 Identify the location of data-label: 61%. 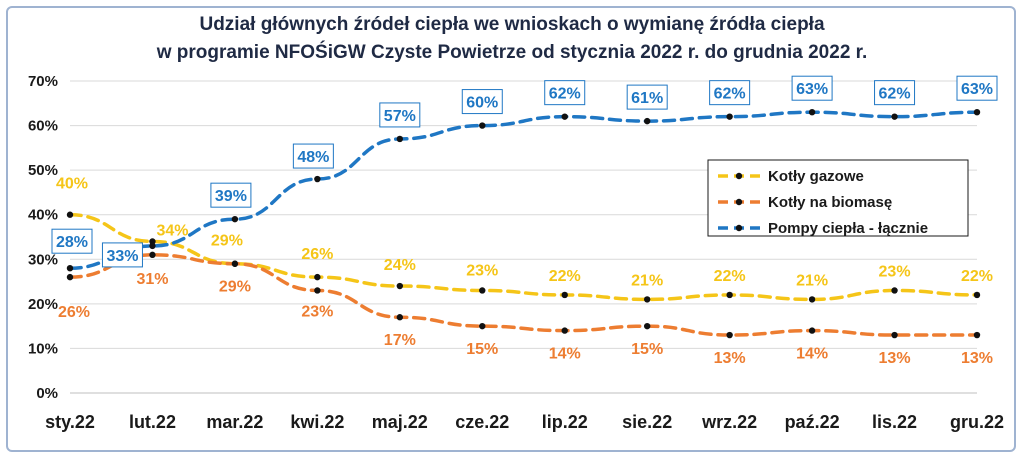
(647, 98).